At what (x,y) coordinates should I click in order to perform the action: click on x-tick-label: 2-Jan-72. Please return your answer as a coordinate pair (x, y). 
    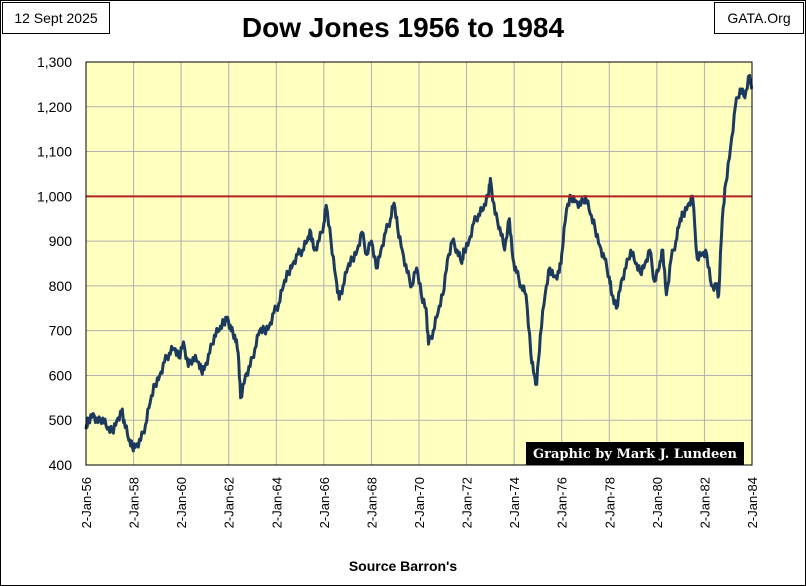
    Looking at the image, I should click on (467, 502).